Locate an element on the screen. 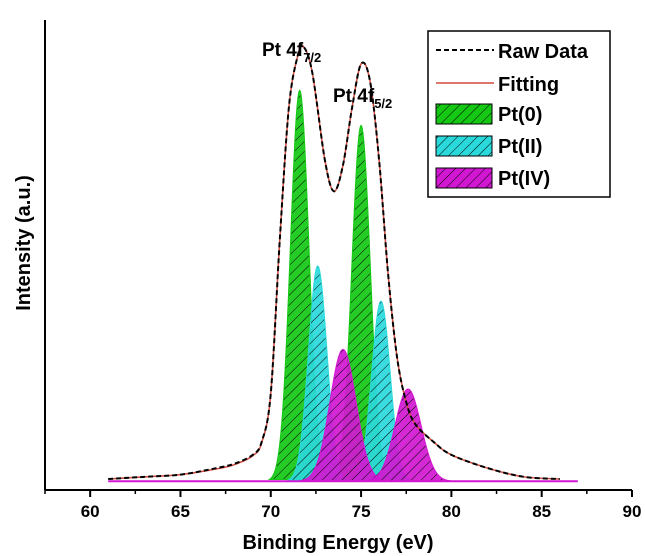 The width and height of the screenshot is (645, 556). x-tick-label: 80 is located at coordinates (451, 511).